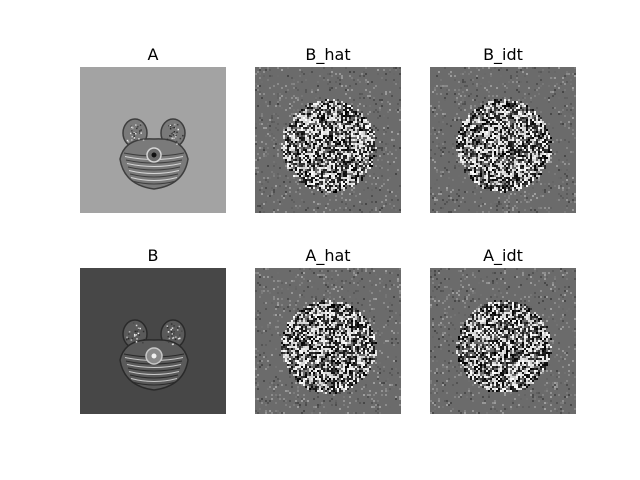 The width and height of the screenshot is (640, 480). Describe the element at coordinates (503, 140) in the screenshot. I see `panel-image-b-idt` at that location.